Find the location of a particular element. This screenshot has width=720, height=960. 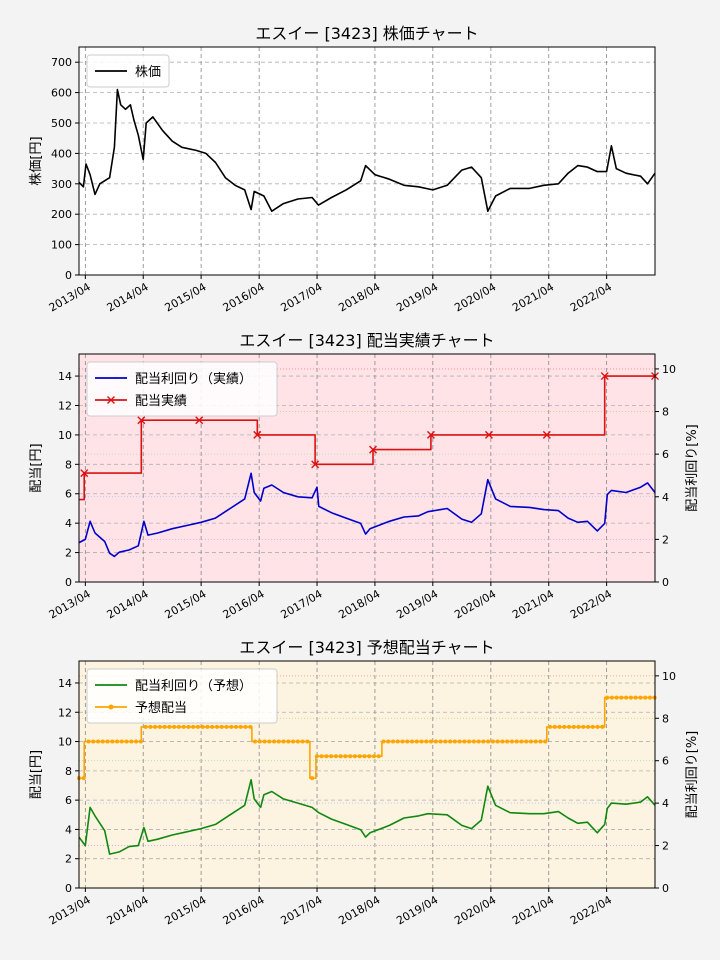

legend-label: 予想配当 is located at coordinates (161, 708).